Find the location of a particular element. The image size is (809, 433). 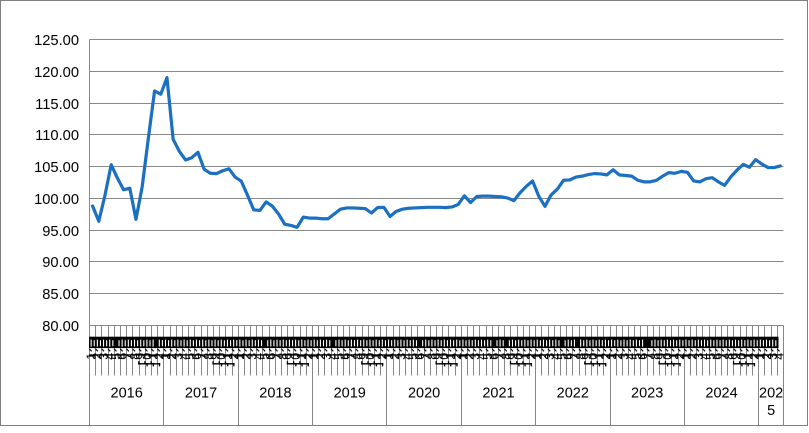

svg-text: 80.00 is located at coordinates (60, 327).